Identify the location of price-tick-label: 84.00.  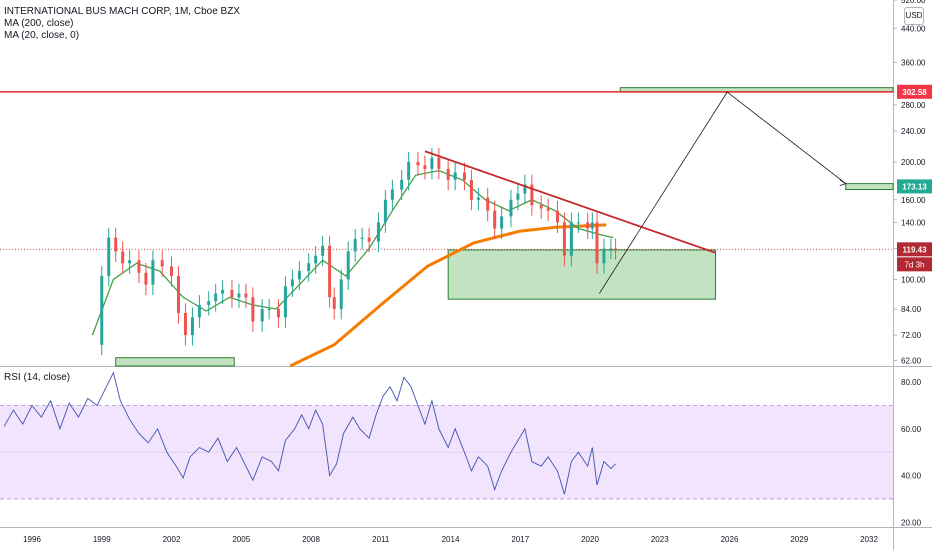
(911, 309).